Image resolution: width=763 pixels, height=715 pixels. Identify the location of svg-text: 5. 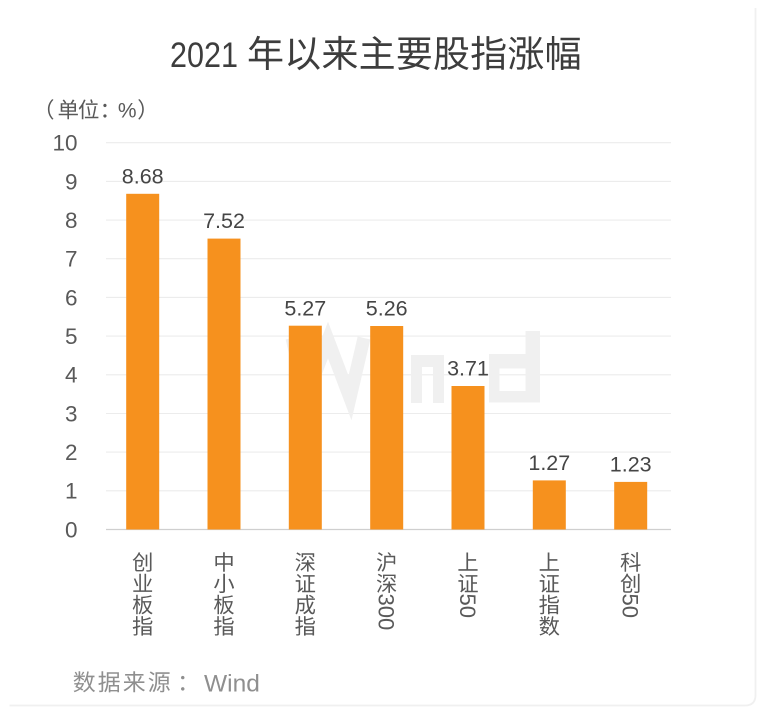
(71, 336).